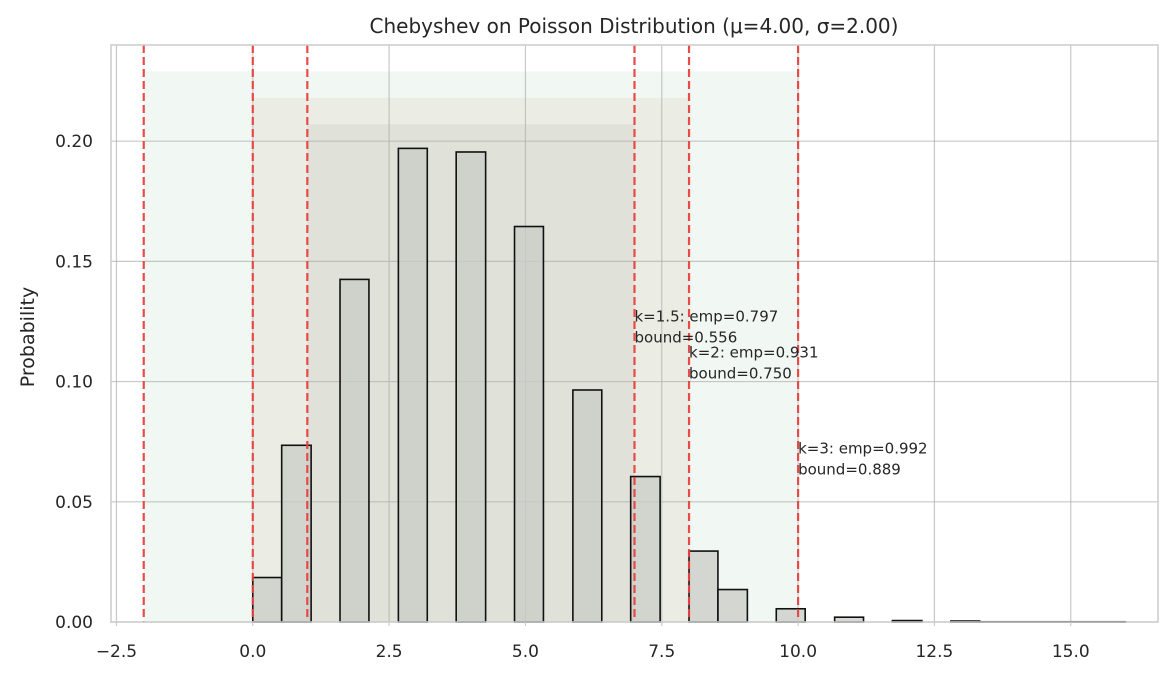 The image size is (1172, 677). What do you see at coordinates (593, 642) in the screenshot?
I see `x-tick-labels: −2.5 0.0 2.5 5.0 7.5 10.0 12.5 15.0` at bounding box center [593, 642].